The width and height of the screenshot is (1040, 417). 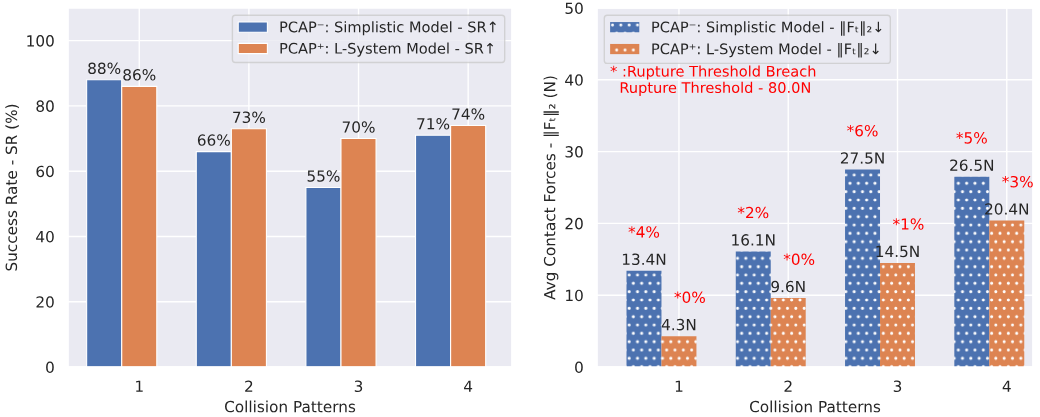 What do you see at coordinates (12, 187) in the screenshot?
I see `y-axis-title: Success Rate - SR (%)` at bounding box center [12, 187].